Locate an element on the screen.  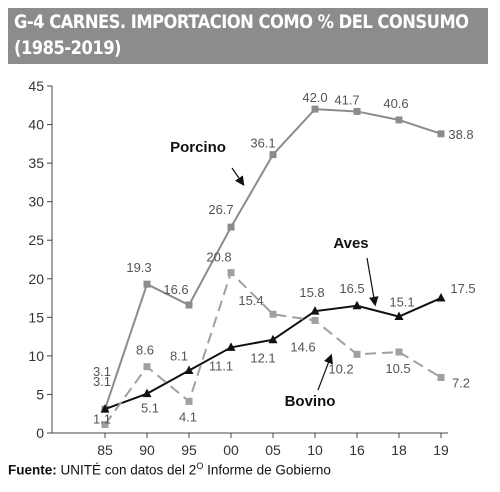
source-text-after: Informe de Gobierno is located at coordinates (267, 470).